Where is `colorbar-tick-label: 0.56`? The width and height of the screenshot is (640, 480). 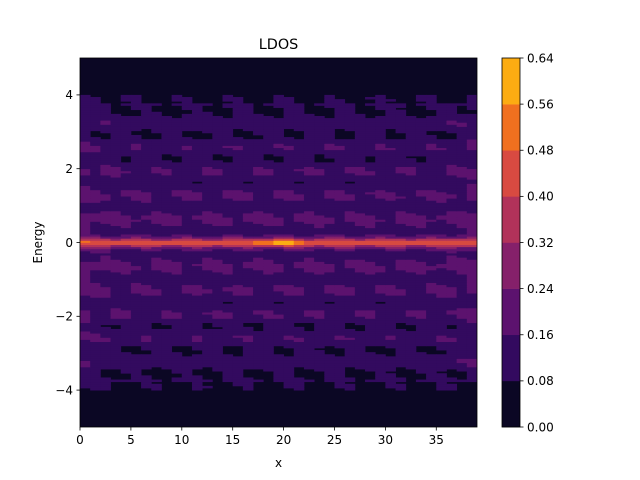 colorbar-tick-label: 0.56 is located at coordinates (540, 104).